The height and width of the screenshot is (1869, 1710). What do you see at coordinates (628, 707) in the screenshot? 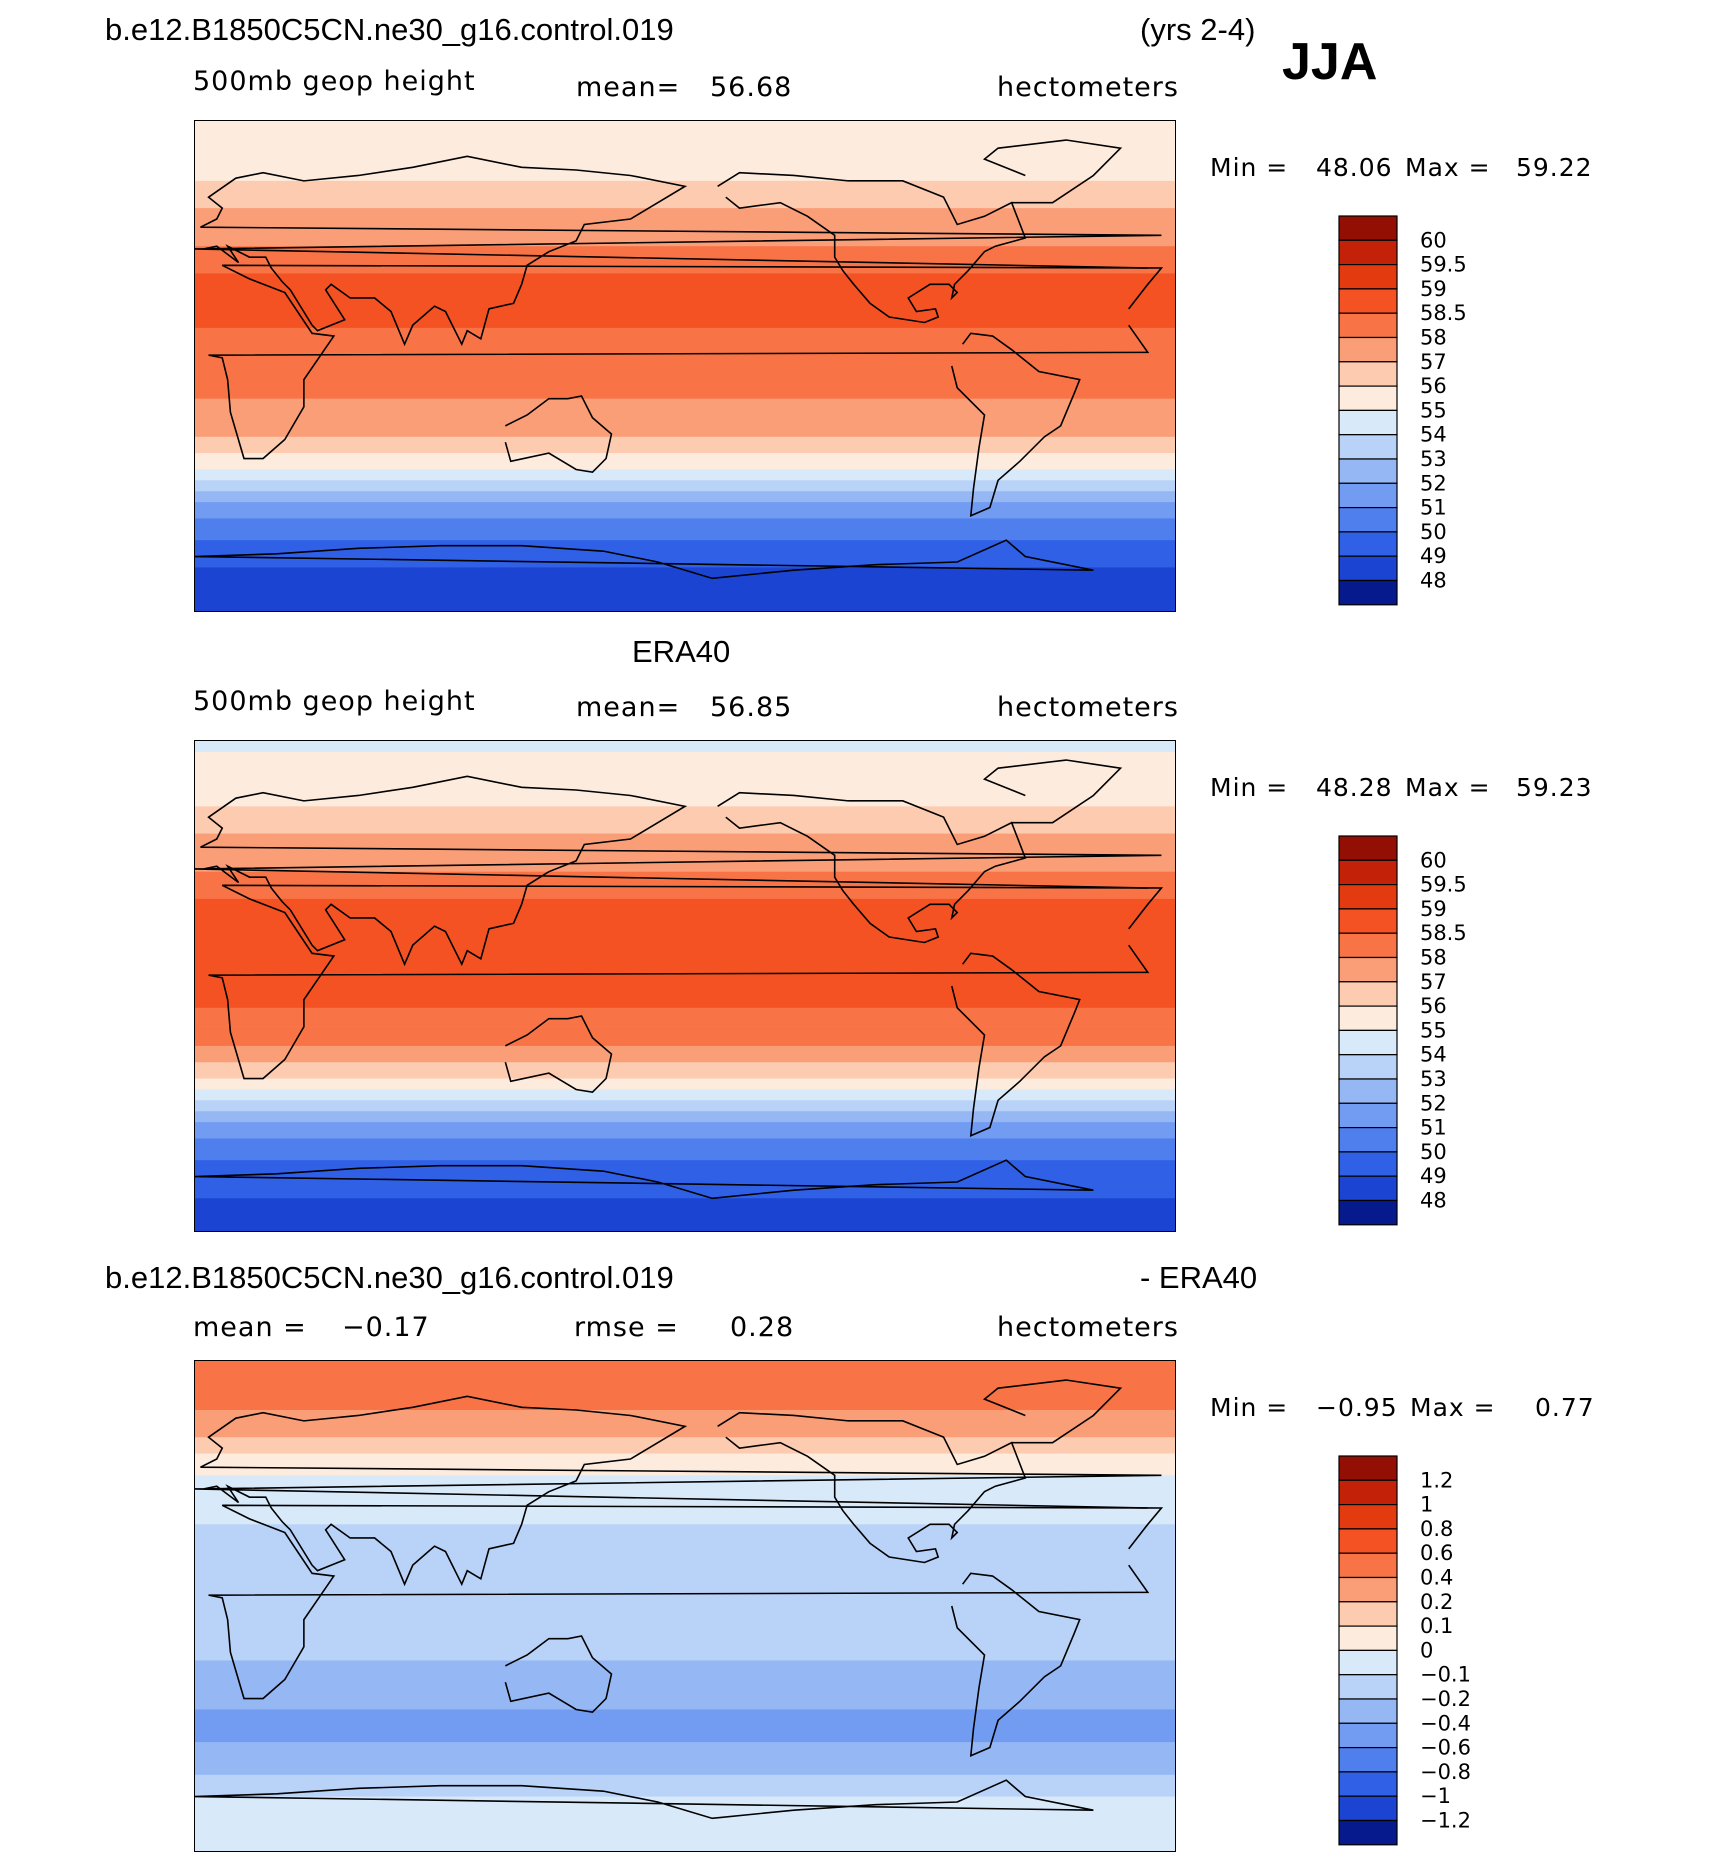
I see `panel2-mean-label: mean=` at bounding box center [628, 707].